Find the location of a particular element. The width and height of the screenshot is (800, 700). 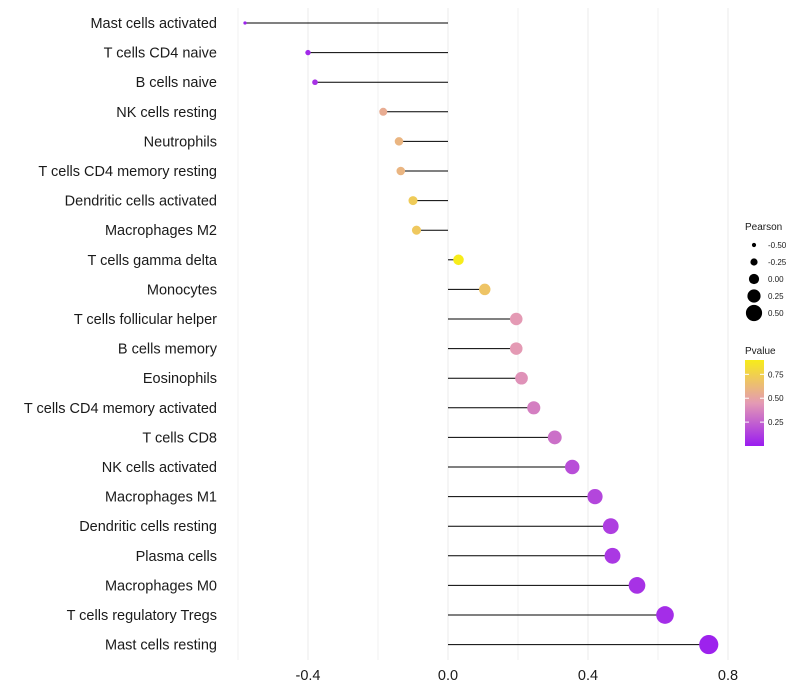

color-legend-title: Pvalue is located at coordinates (760, 351).